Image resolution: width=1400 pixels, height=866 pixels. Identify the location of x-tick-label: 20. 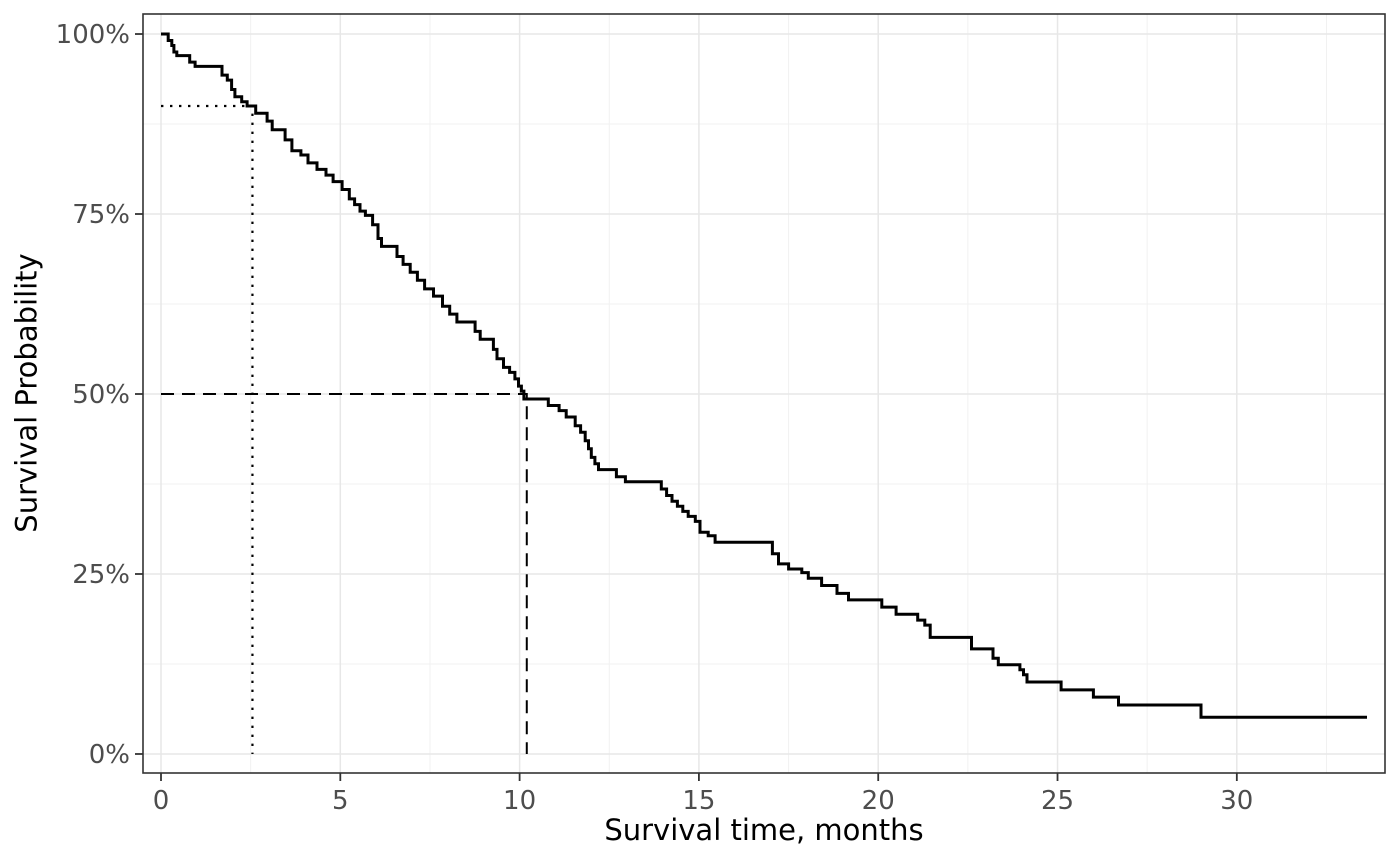
(878, 801).